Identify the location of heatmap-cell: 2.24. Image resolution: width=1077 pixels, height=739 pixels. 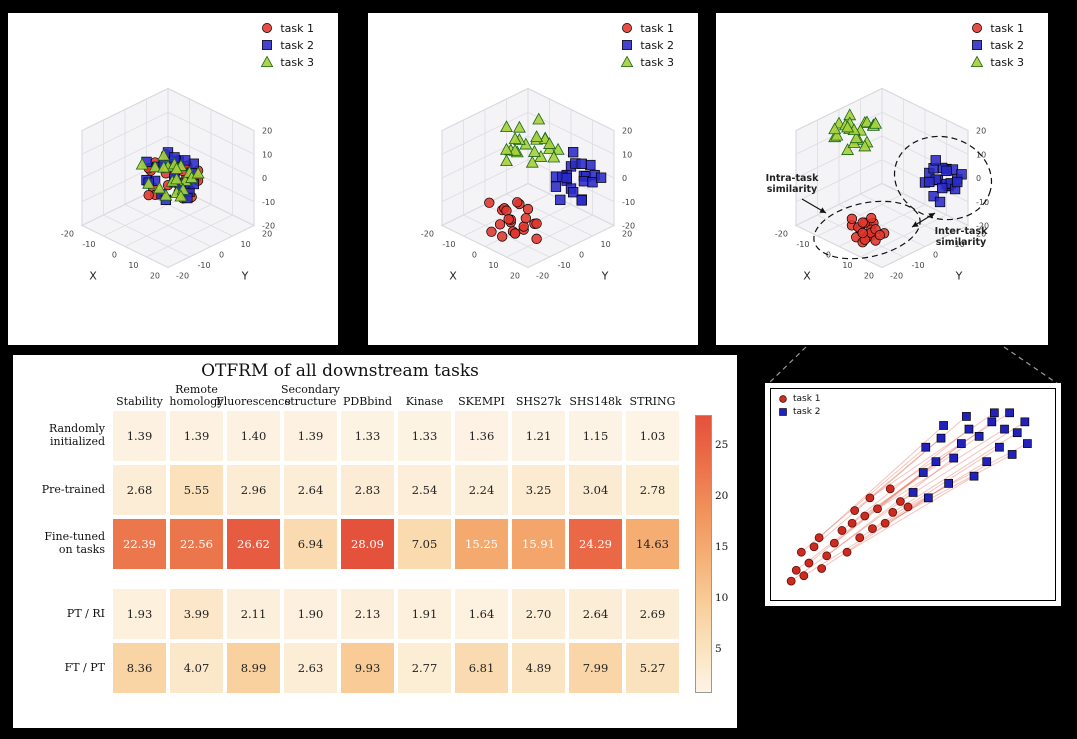
(481, 490).